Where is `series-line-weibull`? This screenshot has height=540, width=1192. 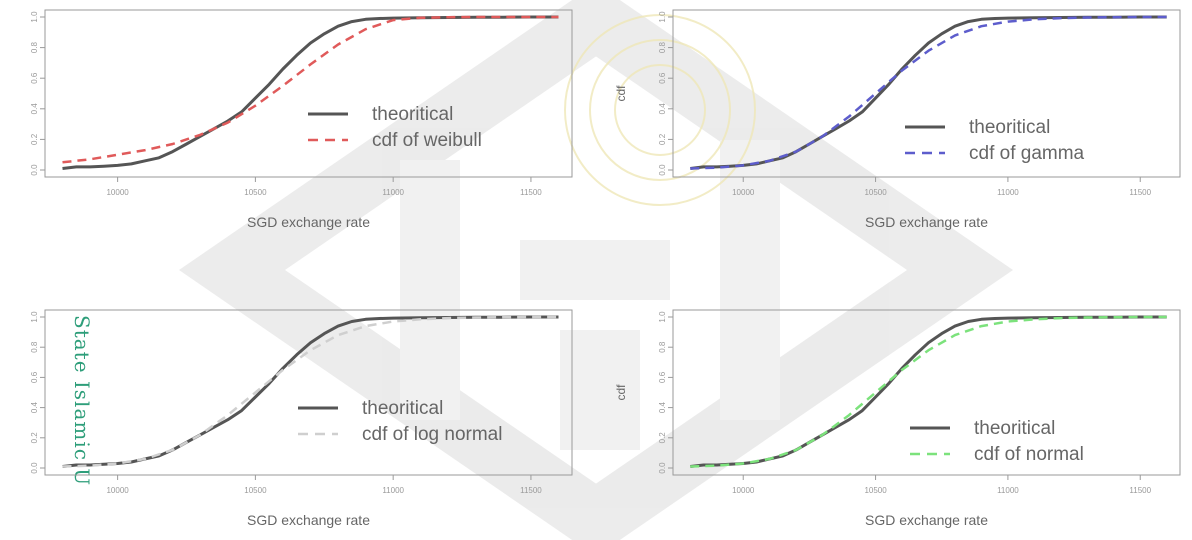
series-line-weibull is located at coordinates (310, 89).